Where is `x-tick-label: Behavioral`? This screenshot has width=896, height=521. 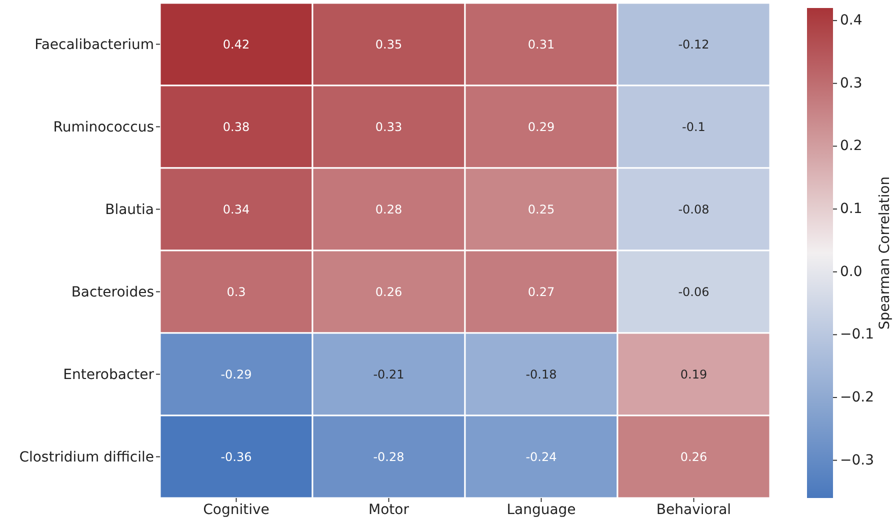 x-tick-label: Behavioral is located at coordinates (694, 510).